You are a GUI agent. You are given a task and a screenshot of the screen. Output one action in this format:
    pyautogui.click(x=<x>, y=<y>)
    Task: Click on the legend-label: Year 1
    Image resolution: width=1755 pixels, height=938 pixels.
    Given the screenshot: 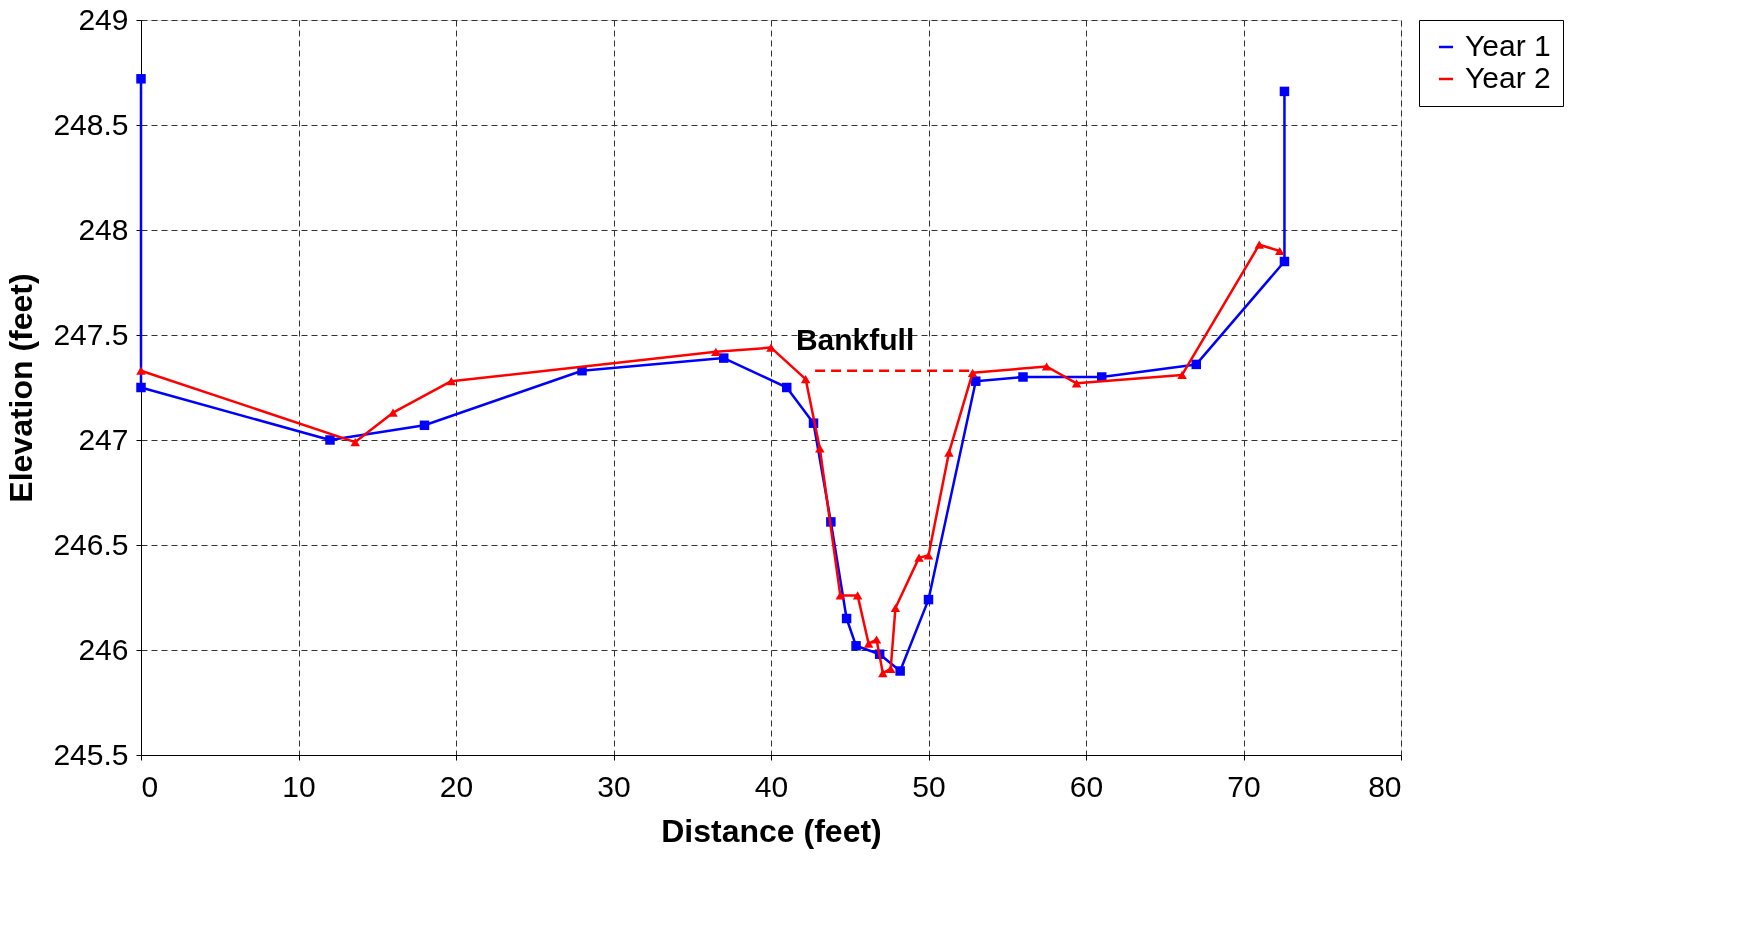 What is the action you would take?
    pyautogui.click(x=1508, y=45)
    